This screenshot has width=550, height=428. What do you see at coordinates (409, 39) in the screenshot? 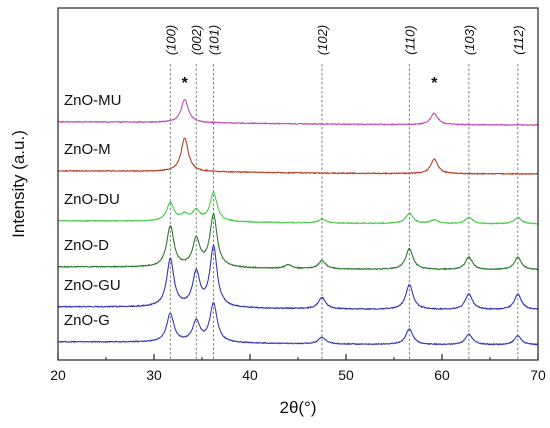
I see `hkl-label: (110)` at bounding box center [409, 39].